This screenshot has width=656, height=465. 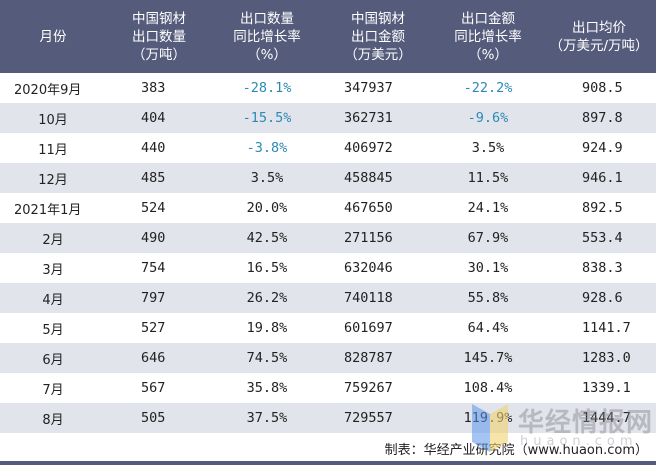 I want to click on table-row: 10月 404 -15.5% 362731 -9.6% 897.8, so click(x=328, y=118).